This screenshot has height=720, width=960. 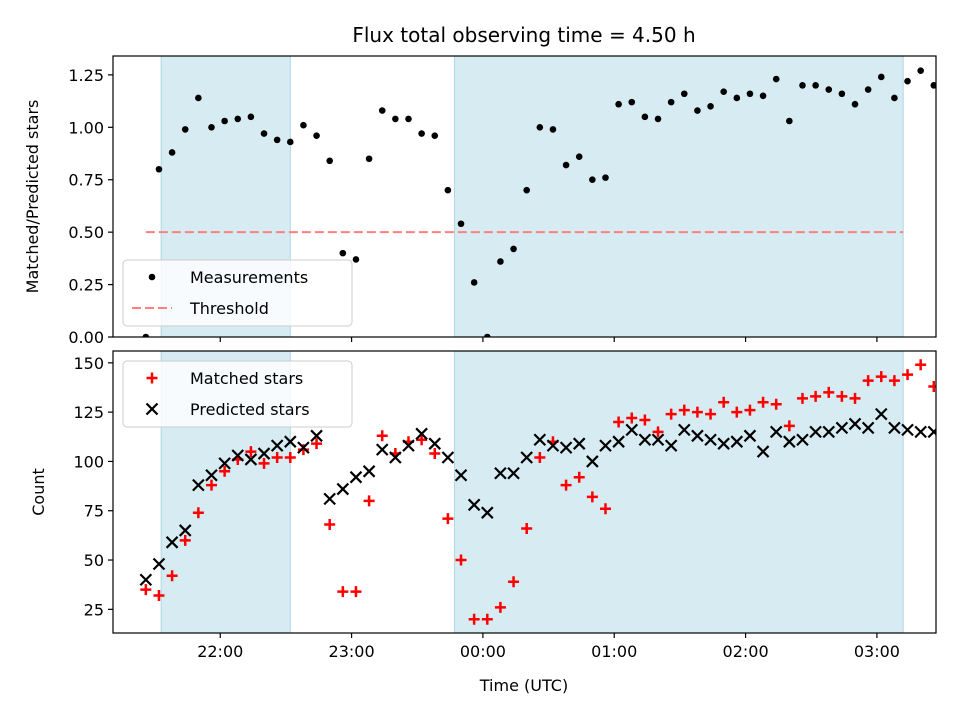 What do you see at coordinates (523, 35) in the screenshot?
I see `figure-title: Flux total observing time = 4.50 h` at bounding box center [523, 35].